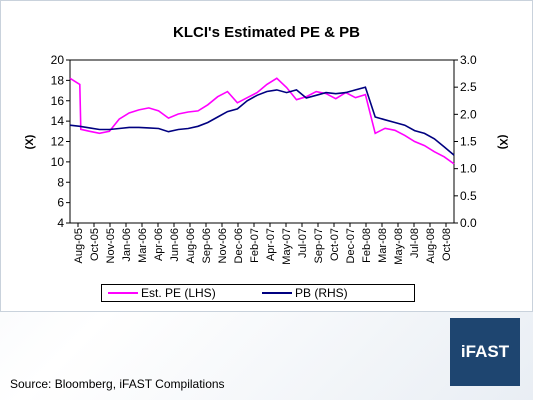 Image resolution: width=533 pixels, height=400 pixels. Describe the element at coordinates (468, 169) in the screenshot. I see `right-tick-label: 1.0` at that location.